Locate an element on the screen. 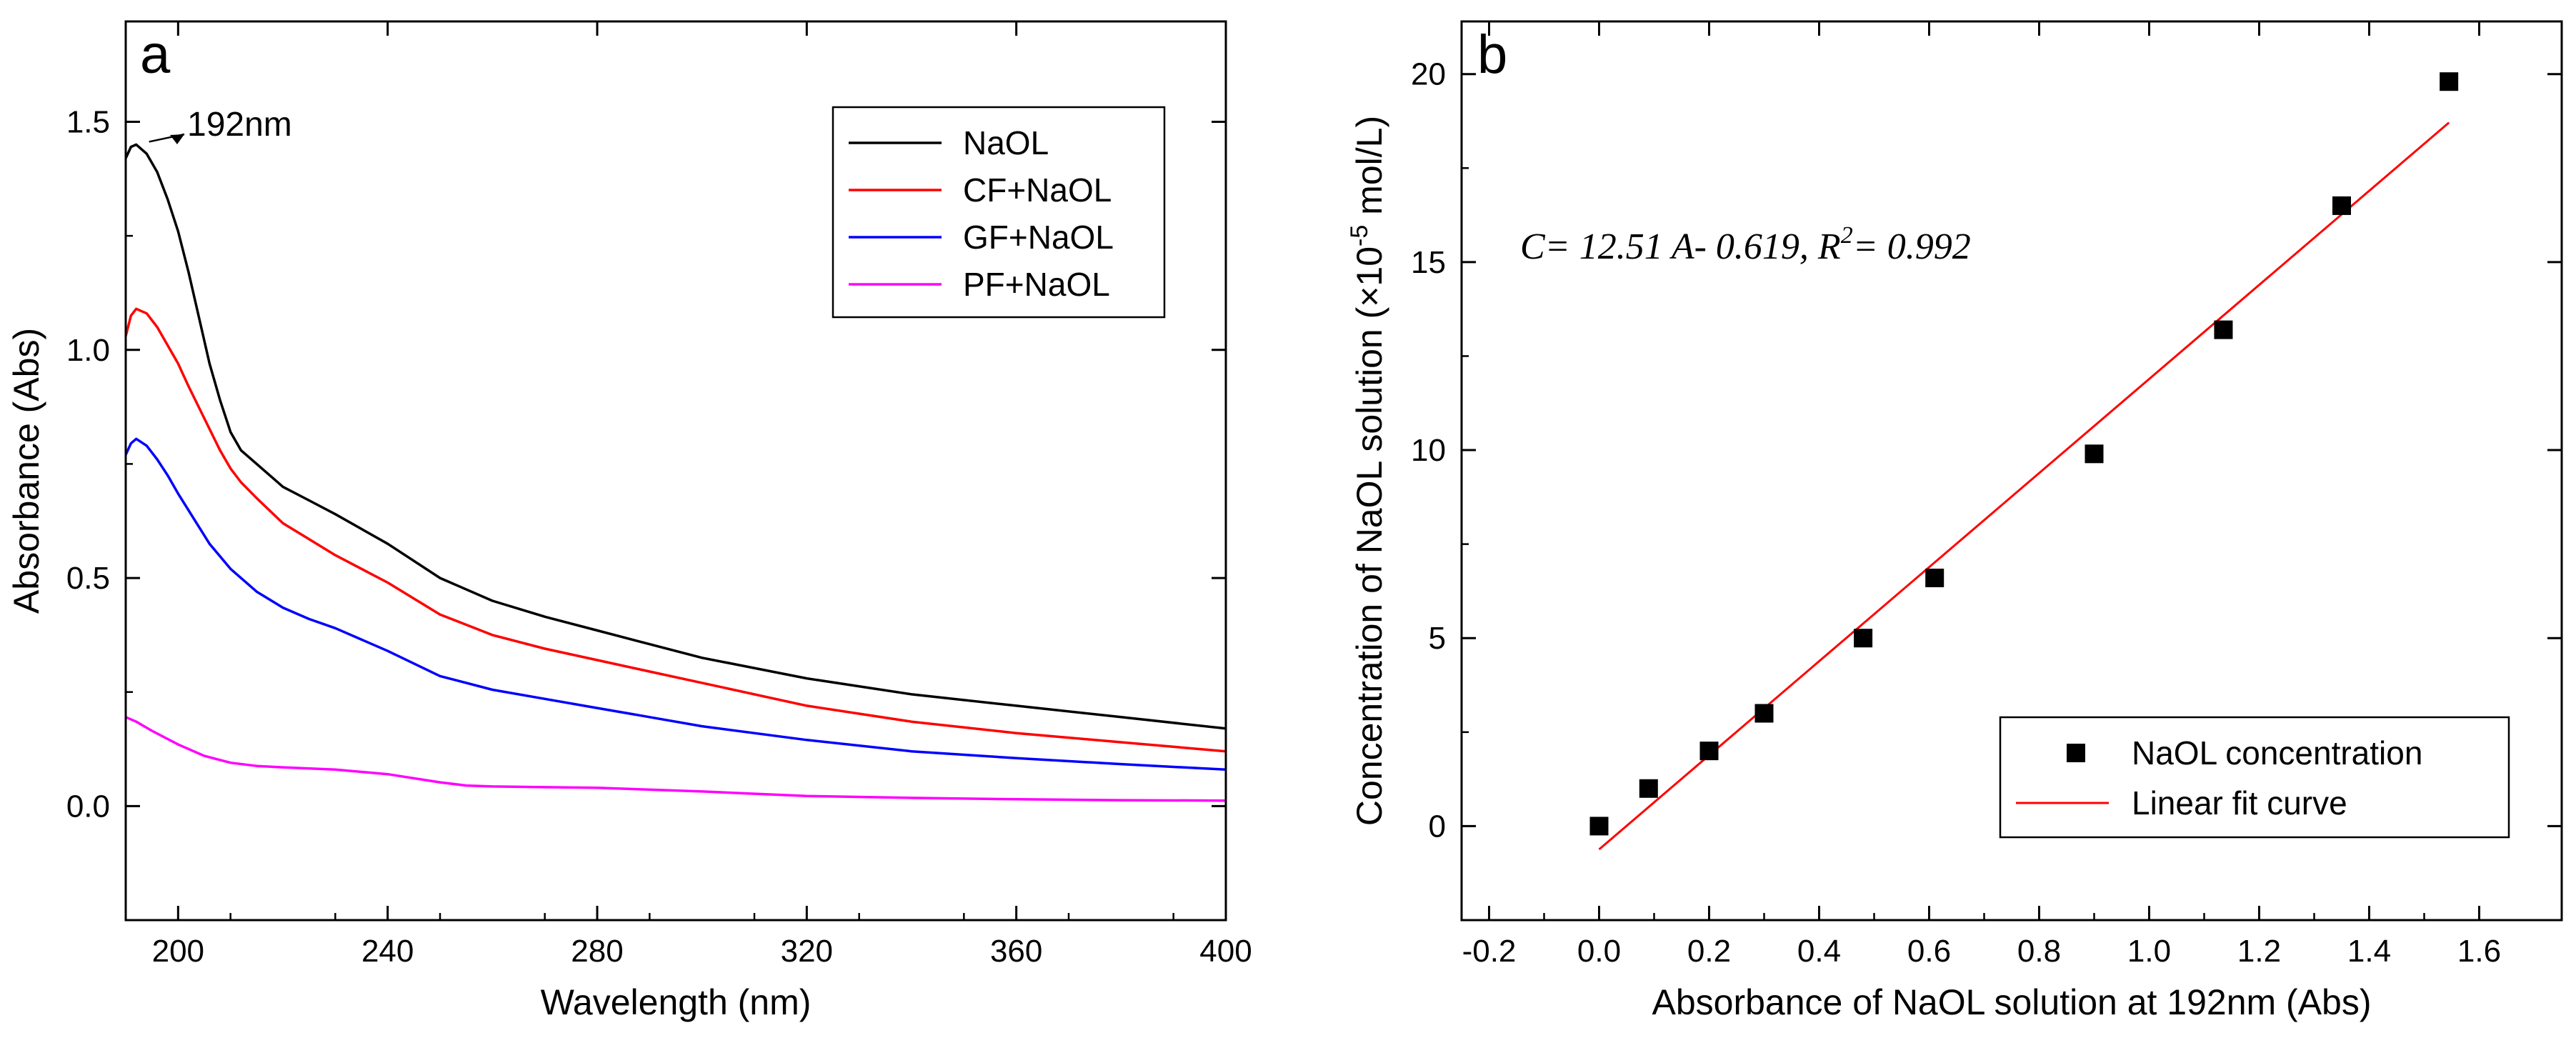  y-tick-label-a: 1.5 is located at coordinates (88, 122).